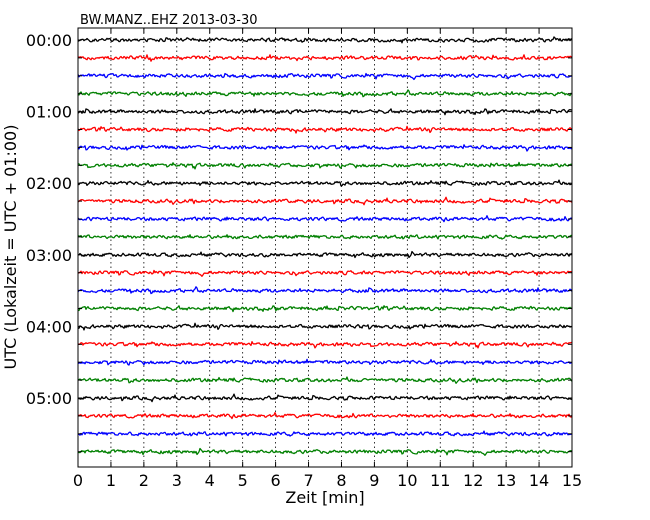 This screenshot has width=650, height=520. What do you see at coordinates (78, 480) in the screenshot?
I see `x-tick-label: 0` at bounding box center [78, 480].